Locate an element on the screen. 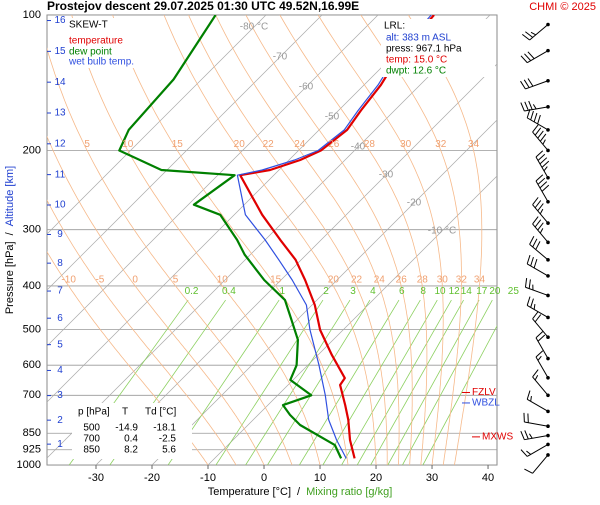 Image resolution: width=600 pixels, height=505 pixels. y-tick-label: 600 is located at coordinates (32, 365).